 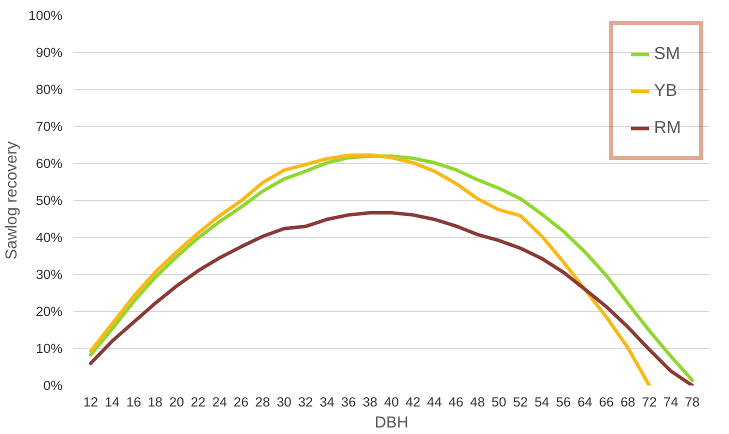 What do you see at coordinates (45, 15) in the screenshot?
I see `y-tick-label: 100%` at bounding box center [45, 15].